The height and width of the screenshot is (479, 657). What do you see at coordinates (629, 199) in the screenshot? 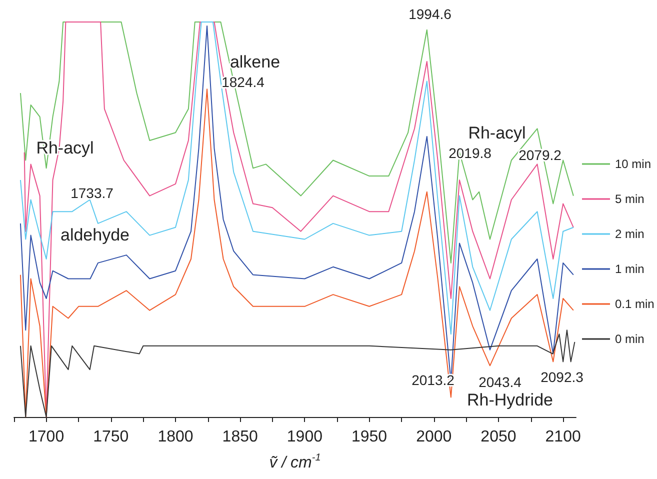
I see `legend-label: 5 min` at bounding box center [629, 199].